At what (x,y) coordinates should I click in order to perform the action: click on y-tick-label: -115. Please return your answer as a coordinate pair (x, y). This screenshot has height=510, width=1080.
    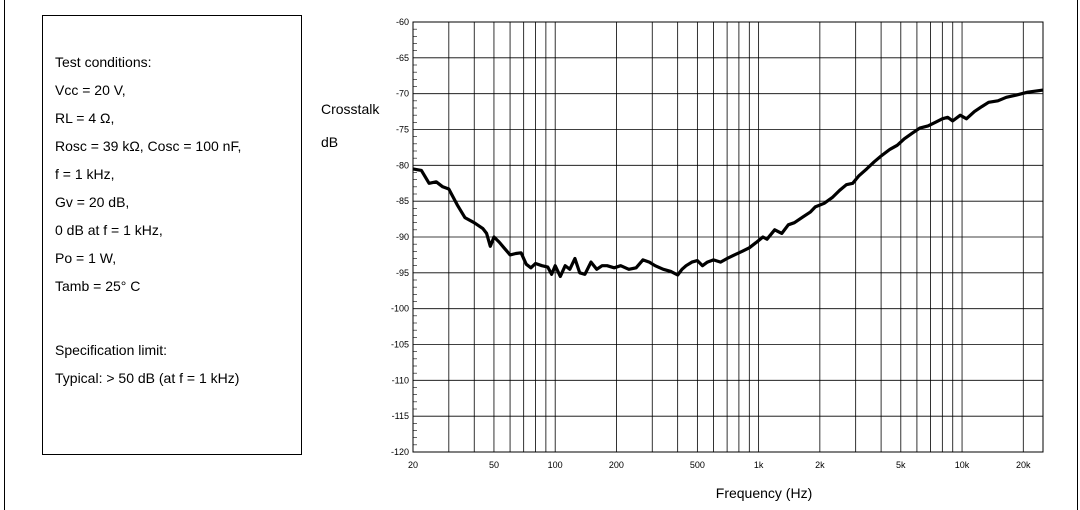
    Looking at the image, I should click on (400, 416).